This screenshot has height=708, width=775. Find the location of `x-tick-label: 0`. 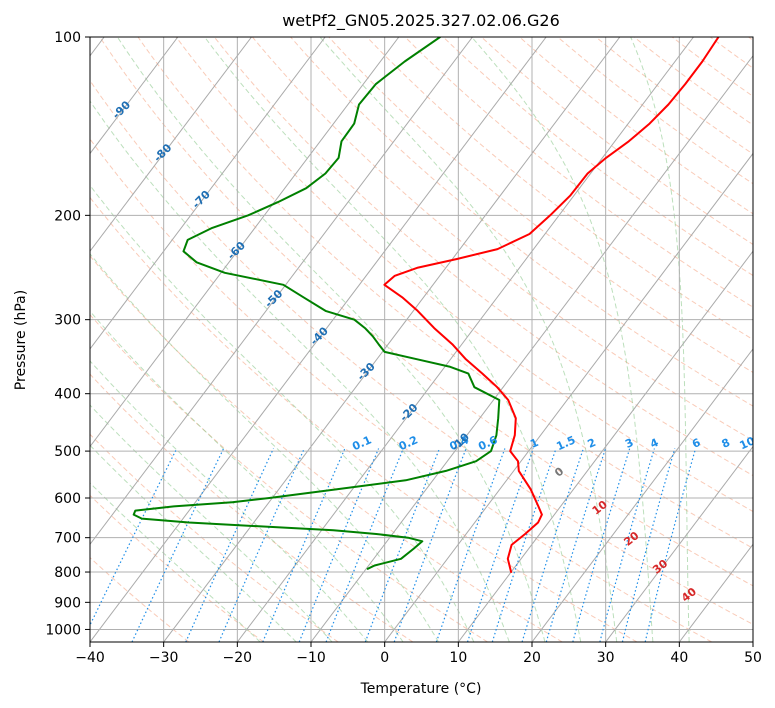

x-tick-label: 0 is located at coordinates (384, 658).